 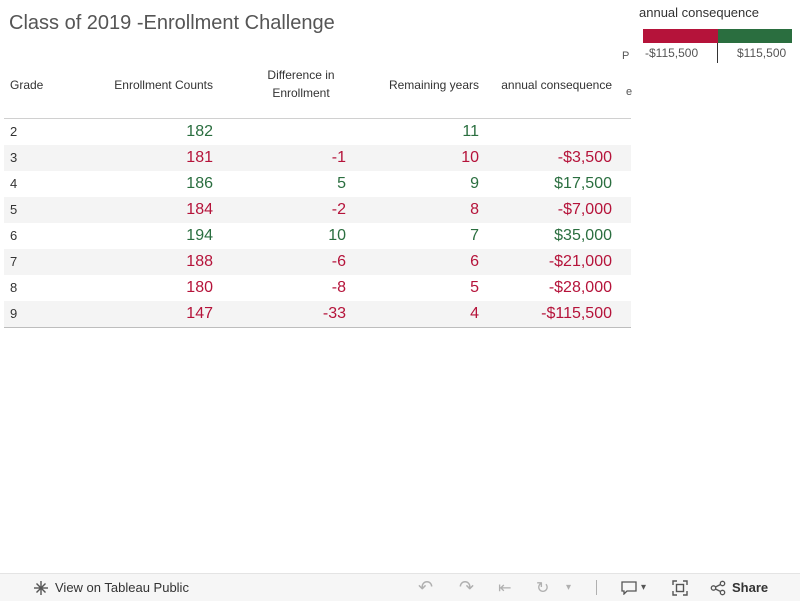 What do you see at coordinates (762, 53) in the screenshot?
I see `legend-max-label: $115,500` at bounding box center [762, 53].